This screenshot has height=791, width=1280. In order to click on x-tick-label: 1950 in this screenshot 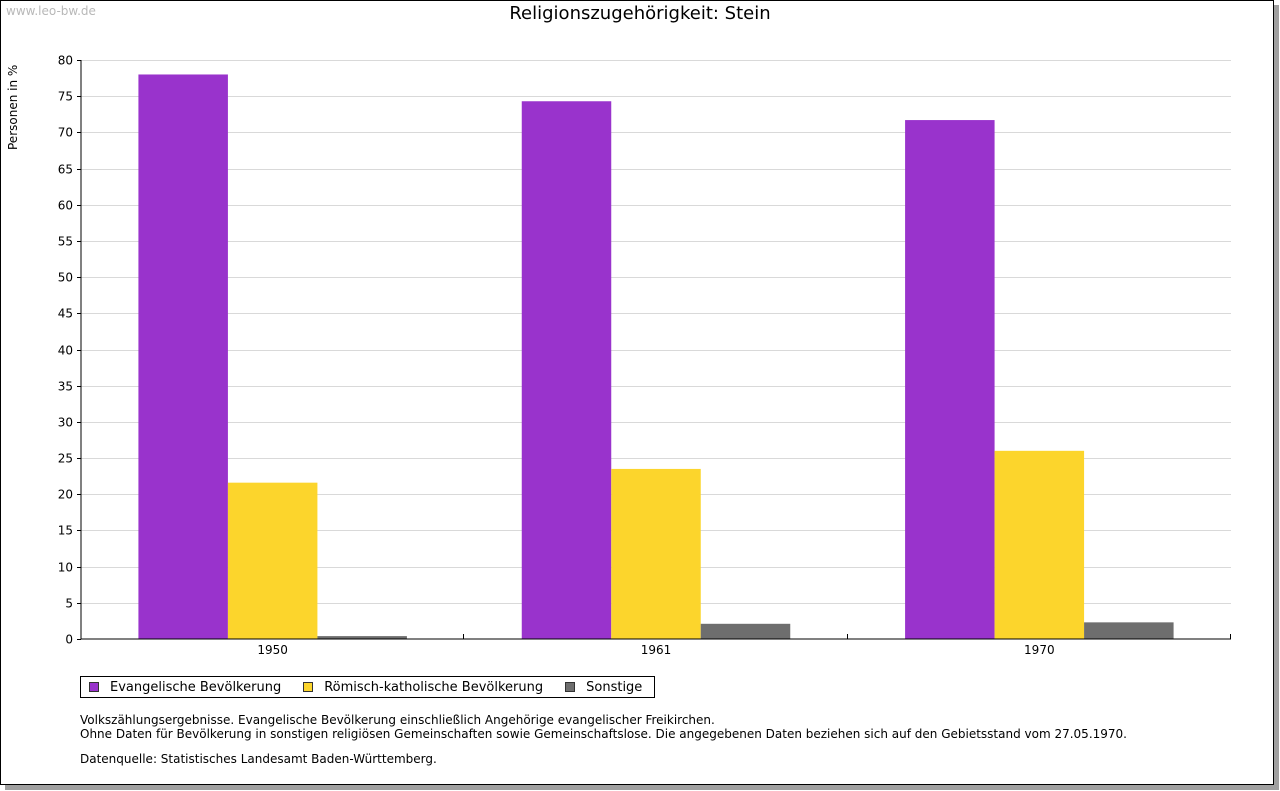, I will do `click(272, 650)`.